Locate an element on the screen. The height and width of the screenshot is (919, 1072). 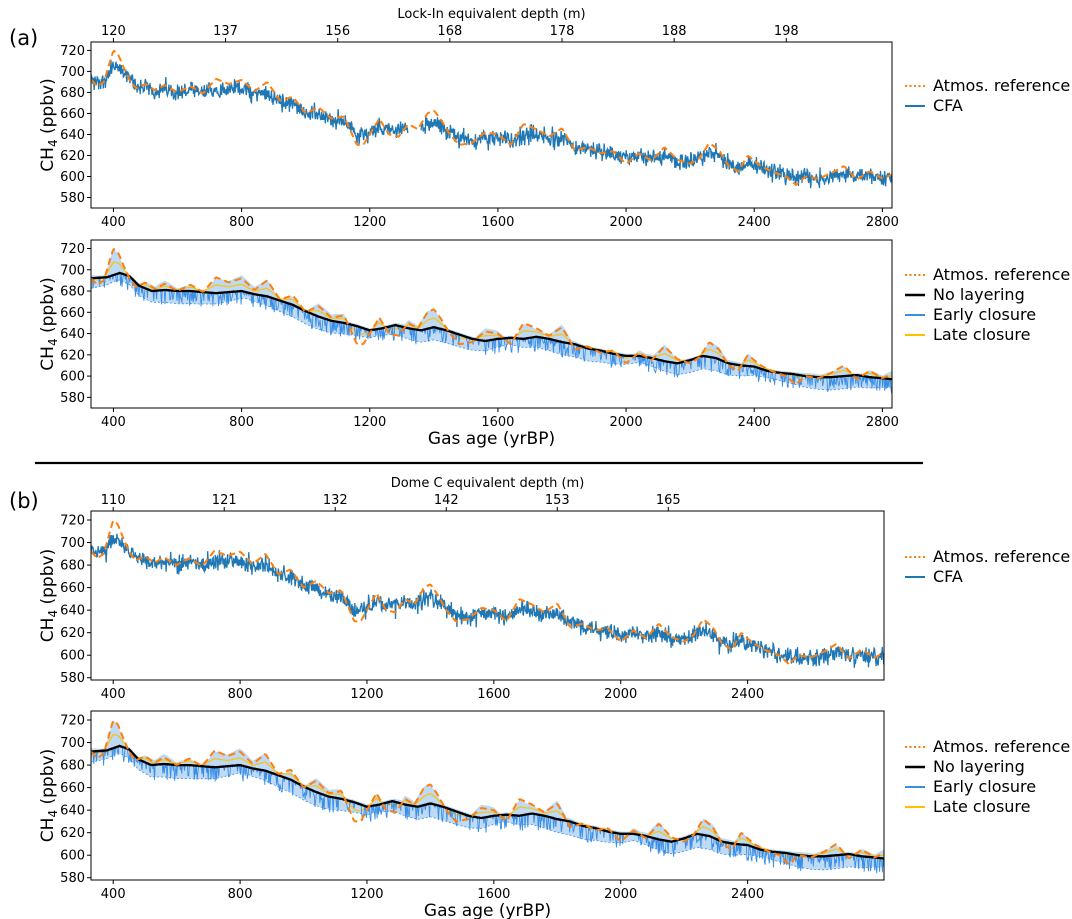
top-tick-label: 178 is located at coordinates (562, 31).